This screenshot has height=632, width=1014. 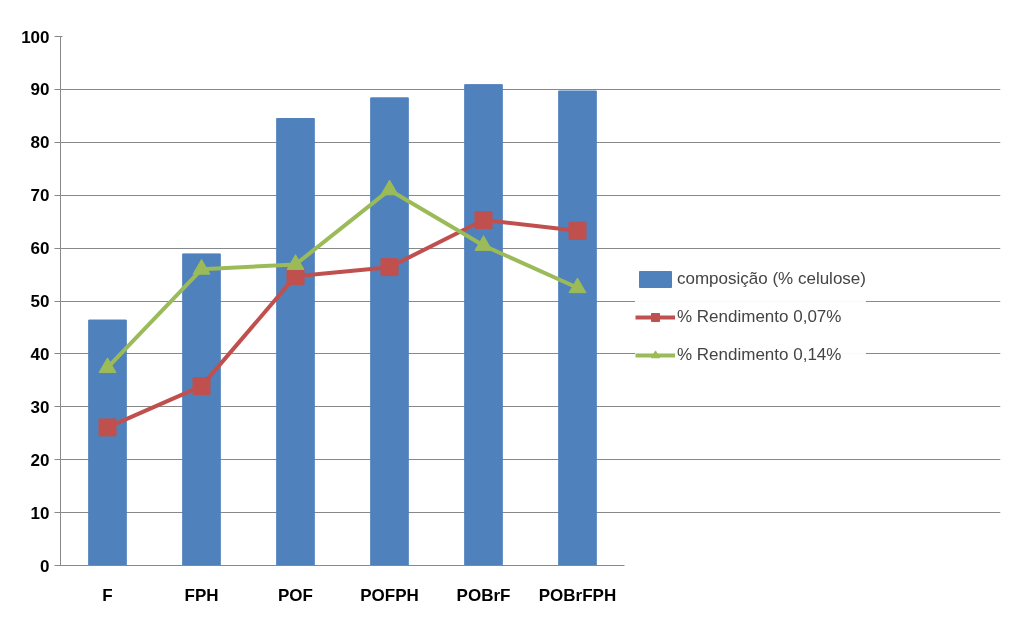 What do you see at coordinates (40, 301) in the screenshot?
I see `y-tick-label: 50` at bounding box center [40, 301].